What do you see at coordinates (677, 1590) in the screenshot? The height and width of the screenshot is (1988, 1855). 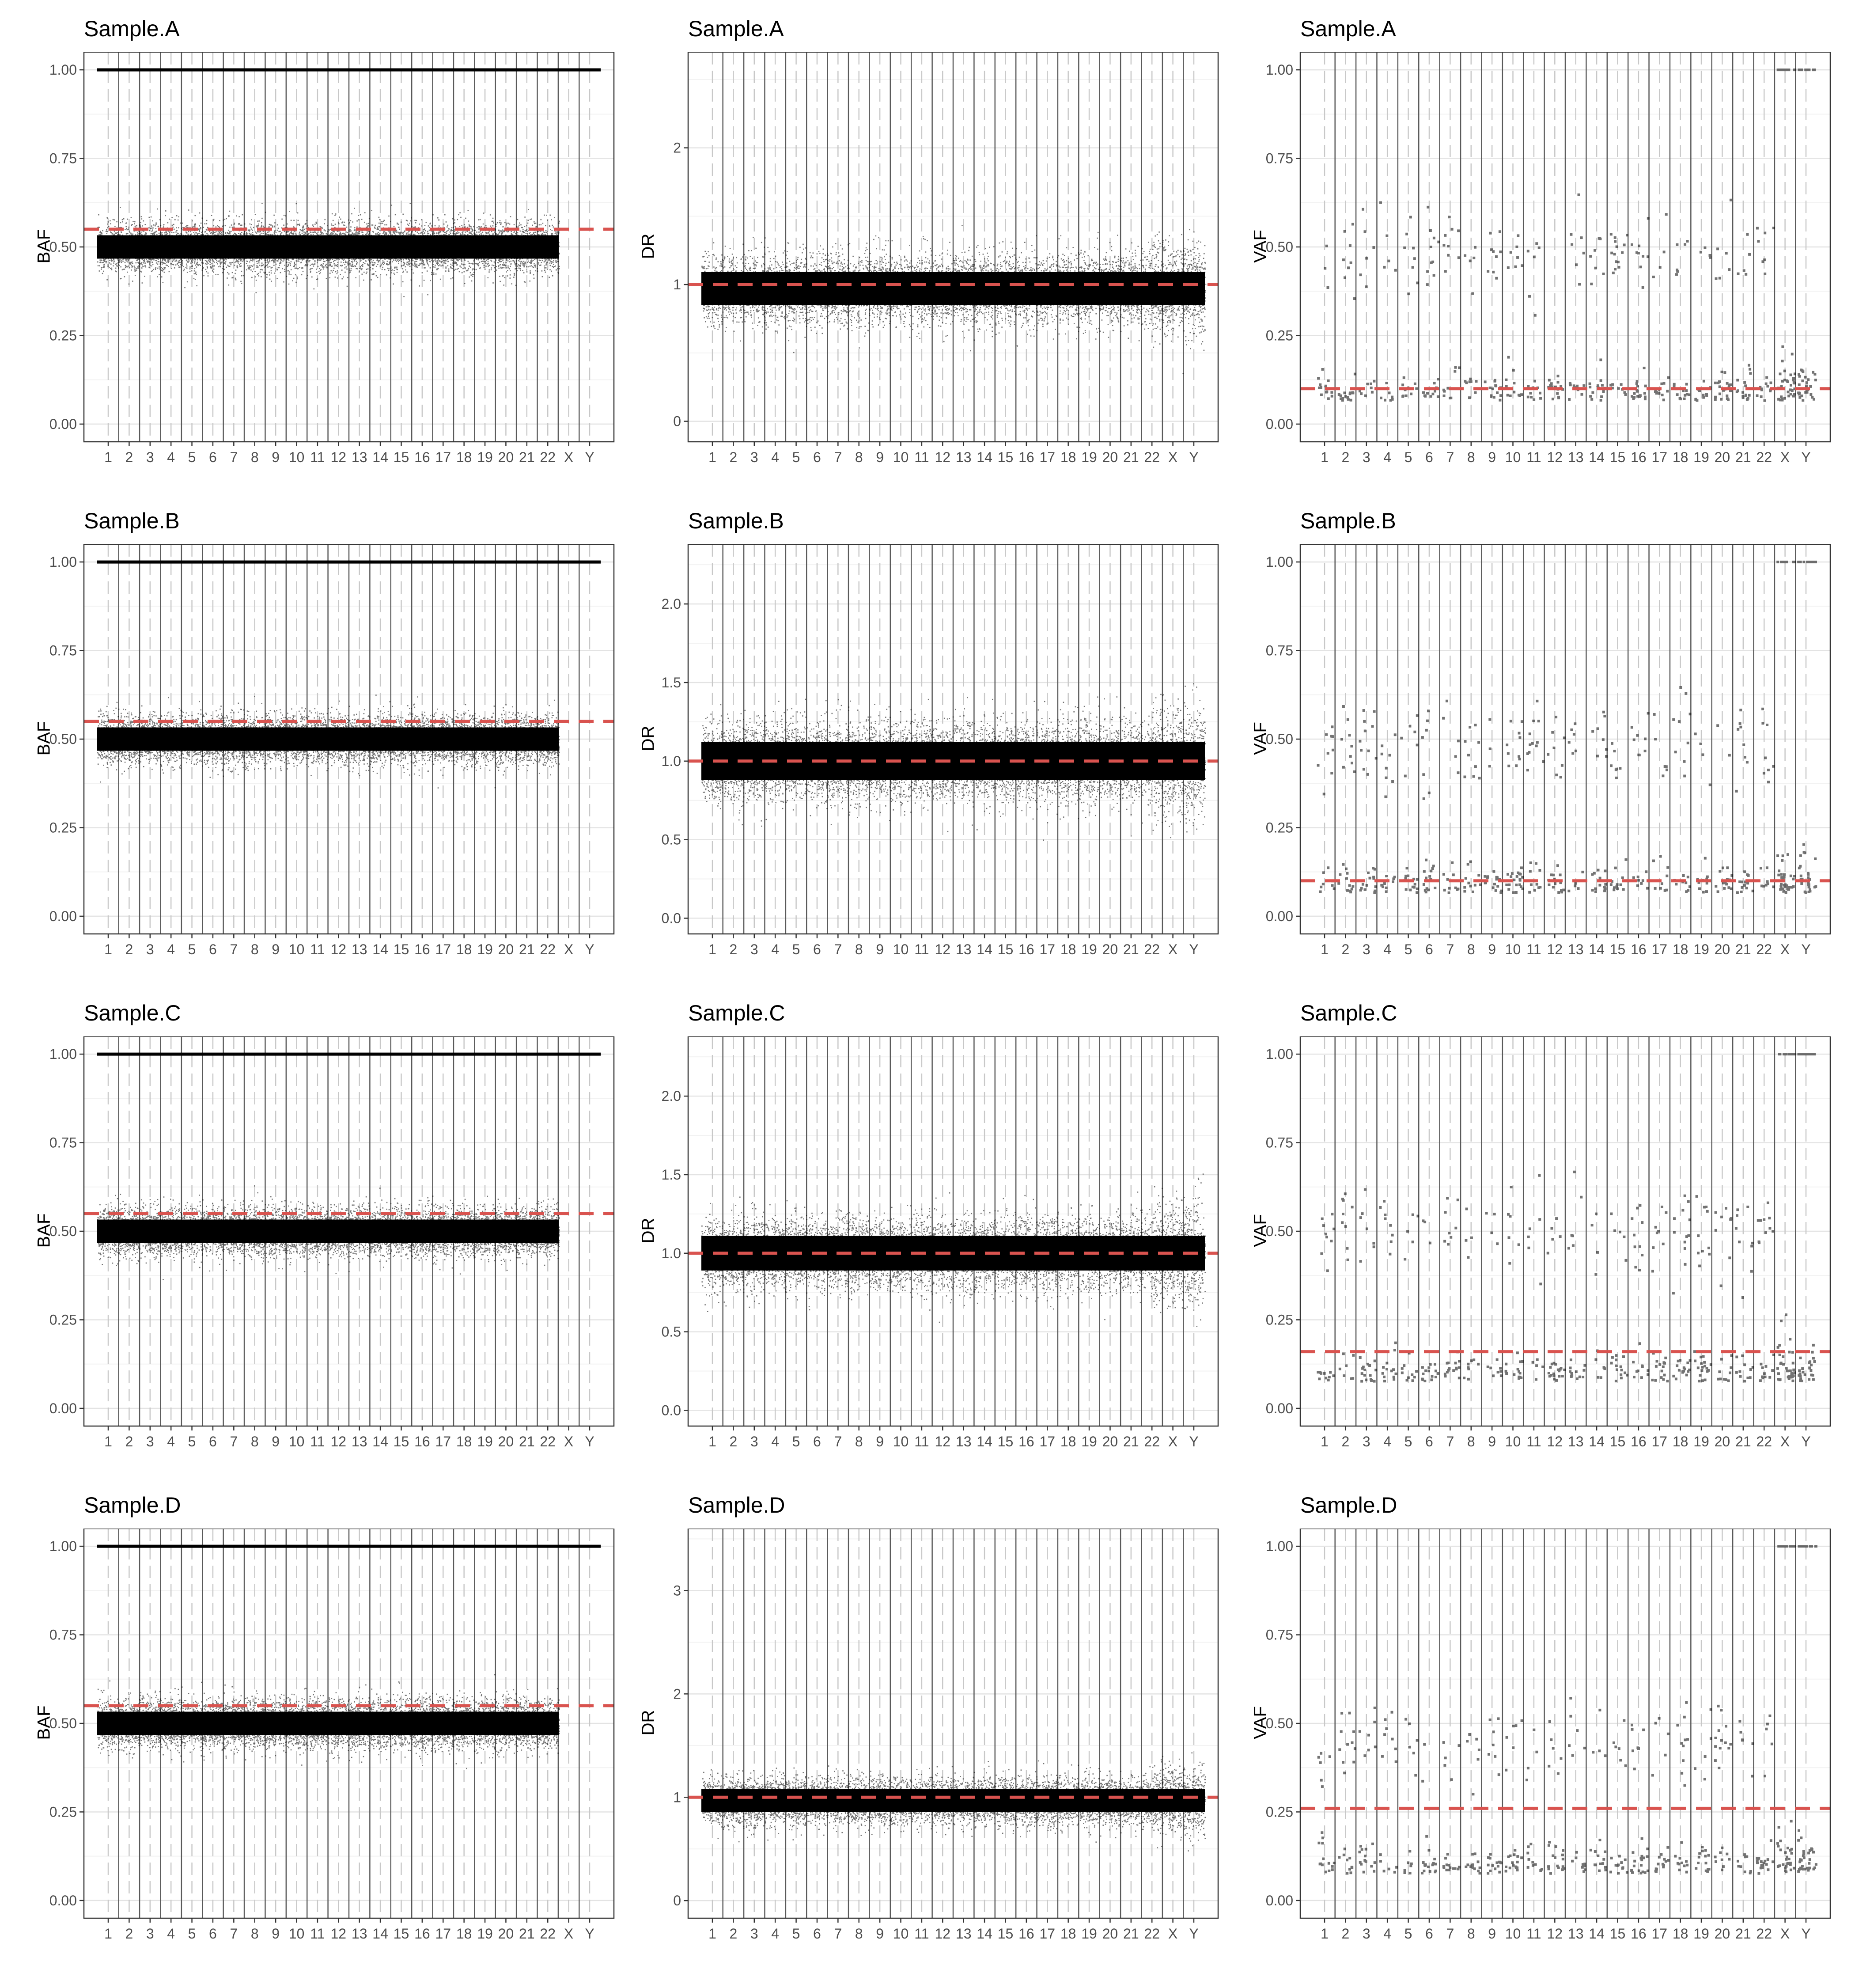 I see `y-tick-label: 3` at bounding box center [677, 1590].